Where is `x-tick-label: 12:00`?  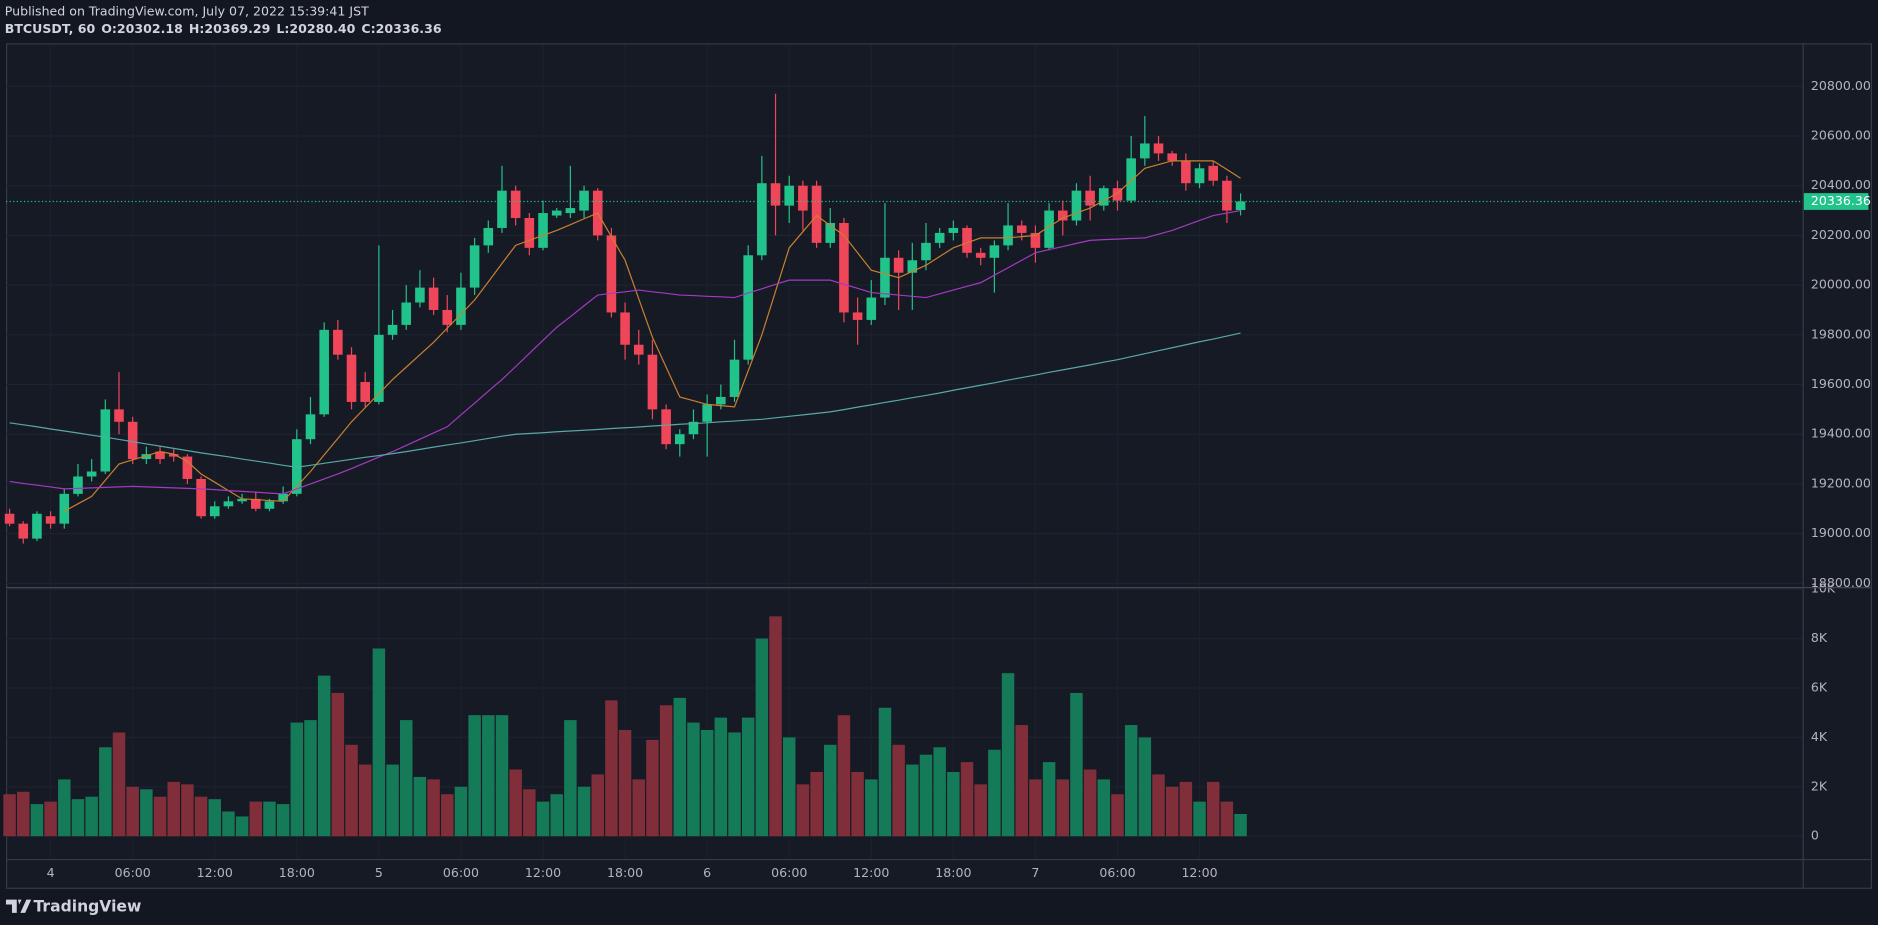
x-tick-label: 12:00 is located at coordinates (543, 872).